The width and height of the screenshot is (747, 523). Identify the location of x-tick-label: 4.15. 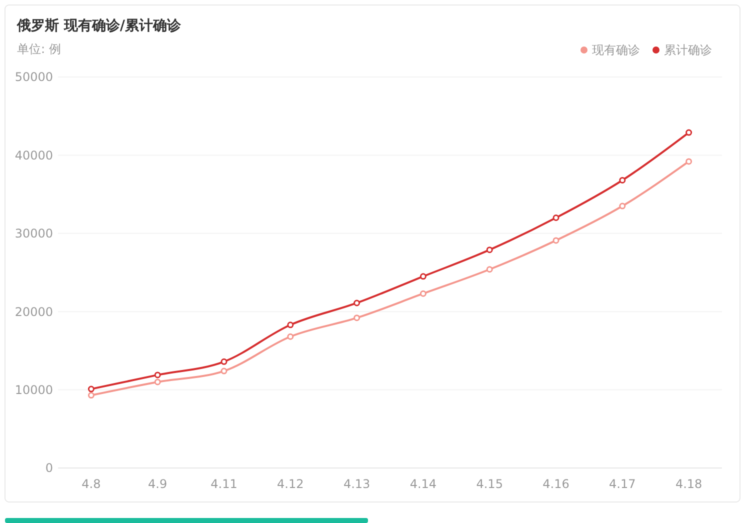
(489, 484).